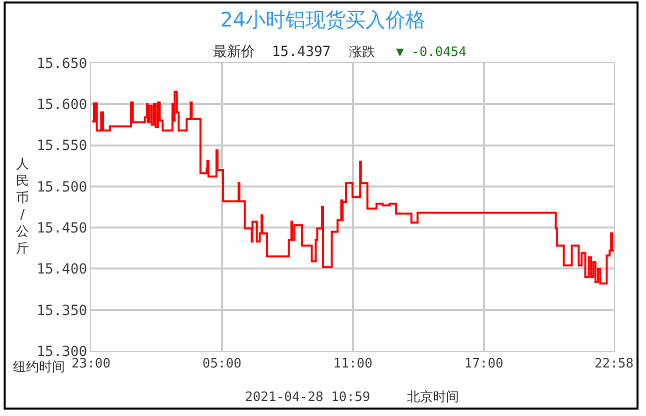 The image size is (646, 416). What do you see at coordinates (39, 367) in the screenshot?
I see `text: 纽约时间` at bounding box center [39, 367].